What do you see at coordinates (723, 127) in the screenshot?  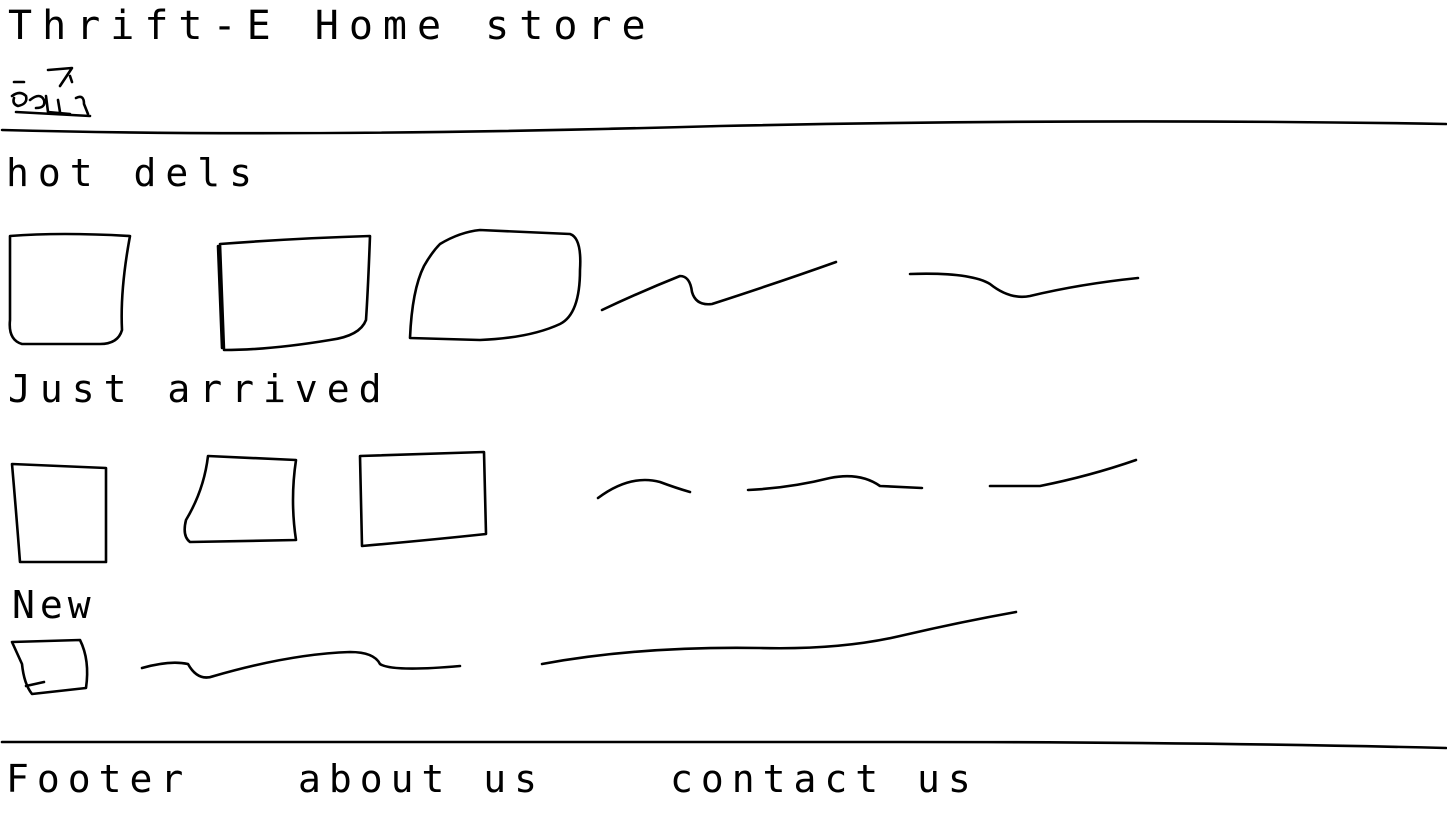 I see `header-divider` at bounding box center [723, 127].